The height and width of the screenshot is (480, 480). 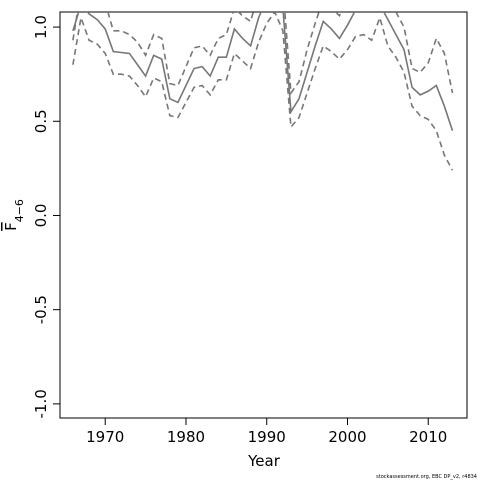 I want to click on x-tick-label: 2010, so click(x=428, y=437).